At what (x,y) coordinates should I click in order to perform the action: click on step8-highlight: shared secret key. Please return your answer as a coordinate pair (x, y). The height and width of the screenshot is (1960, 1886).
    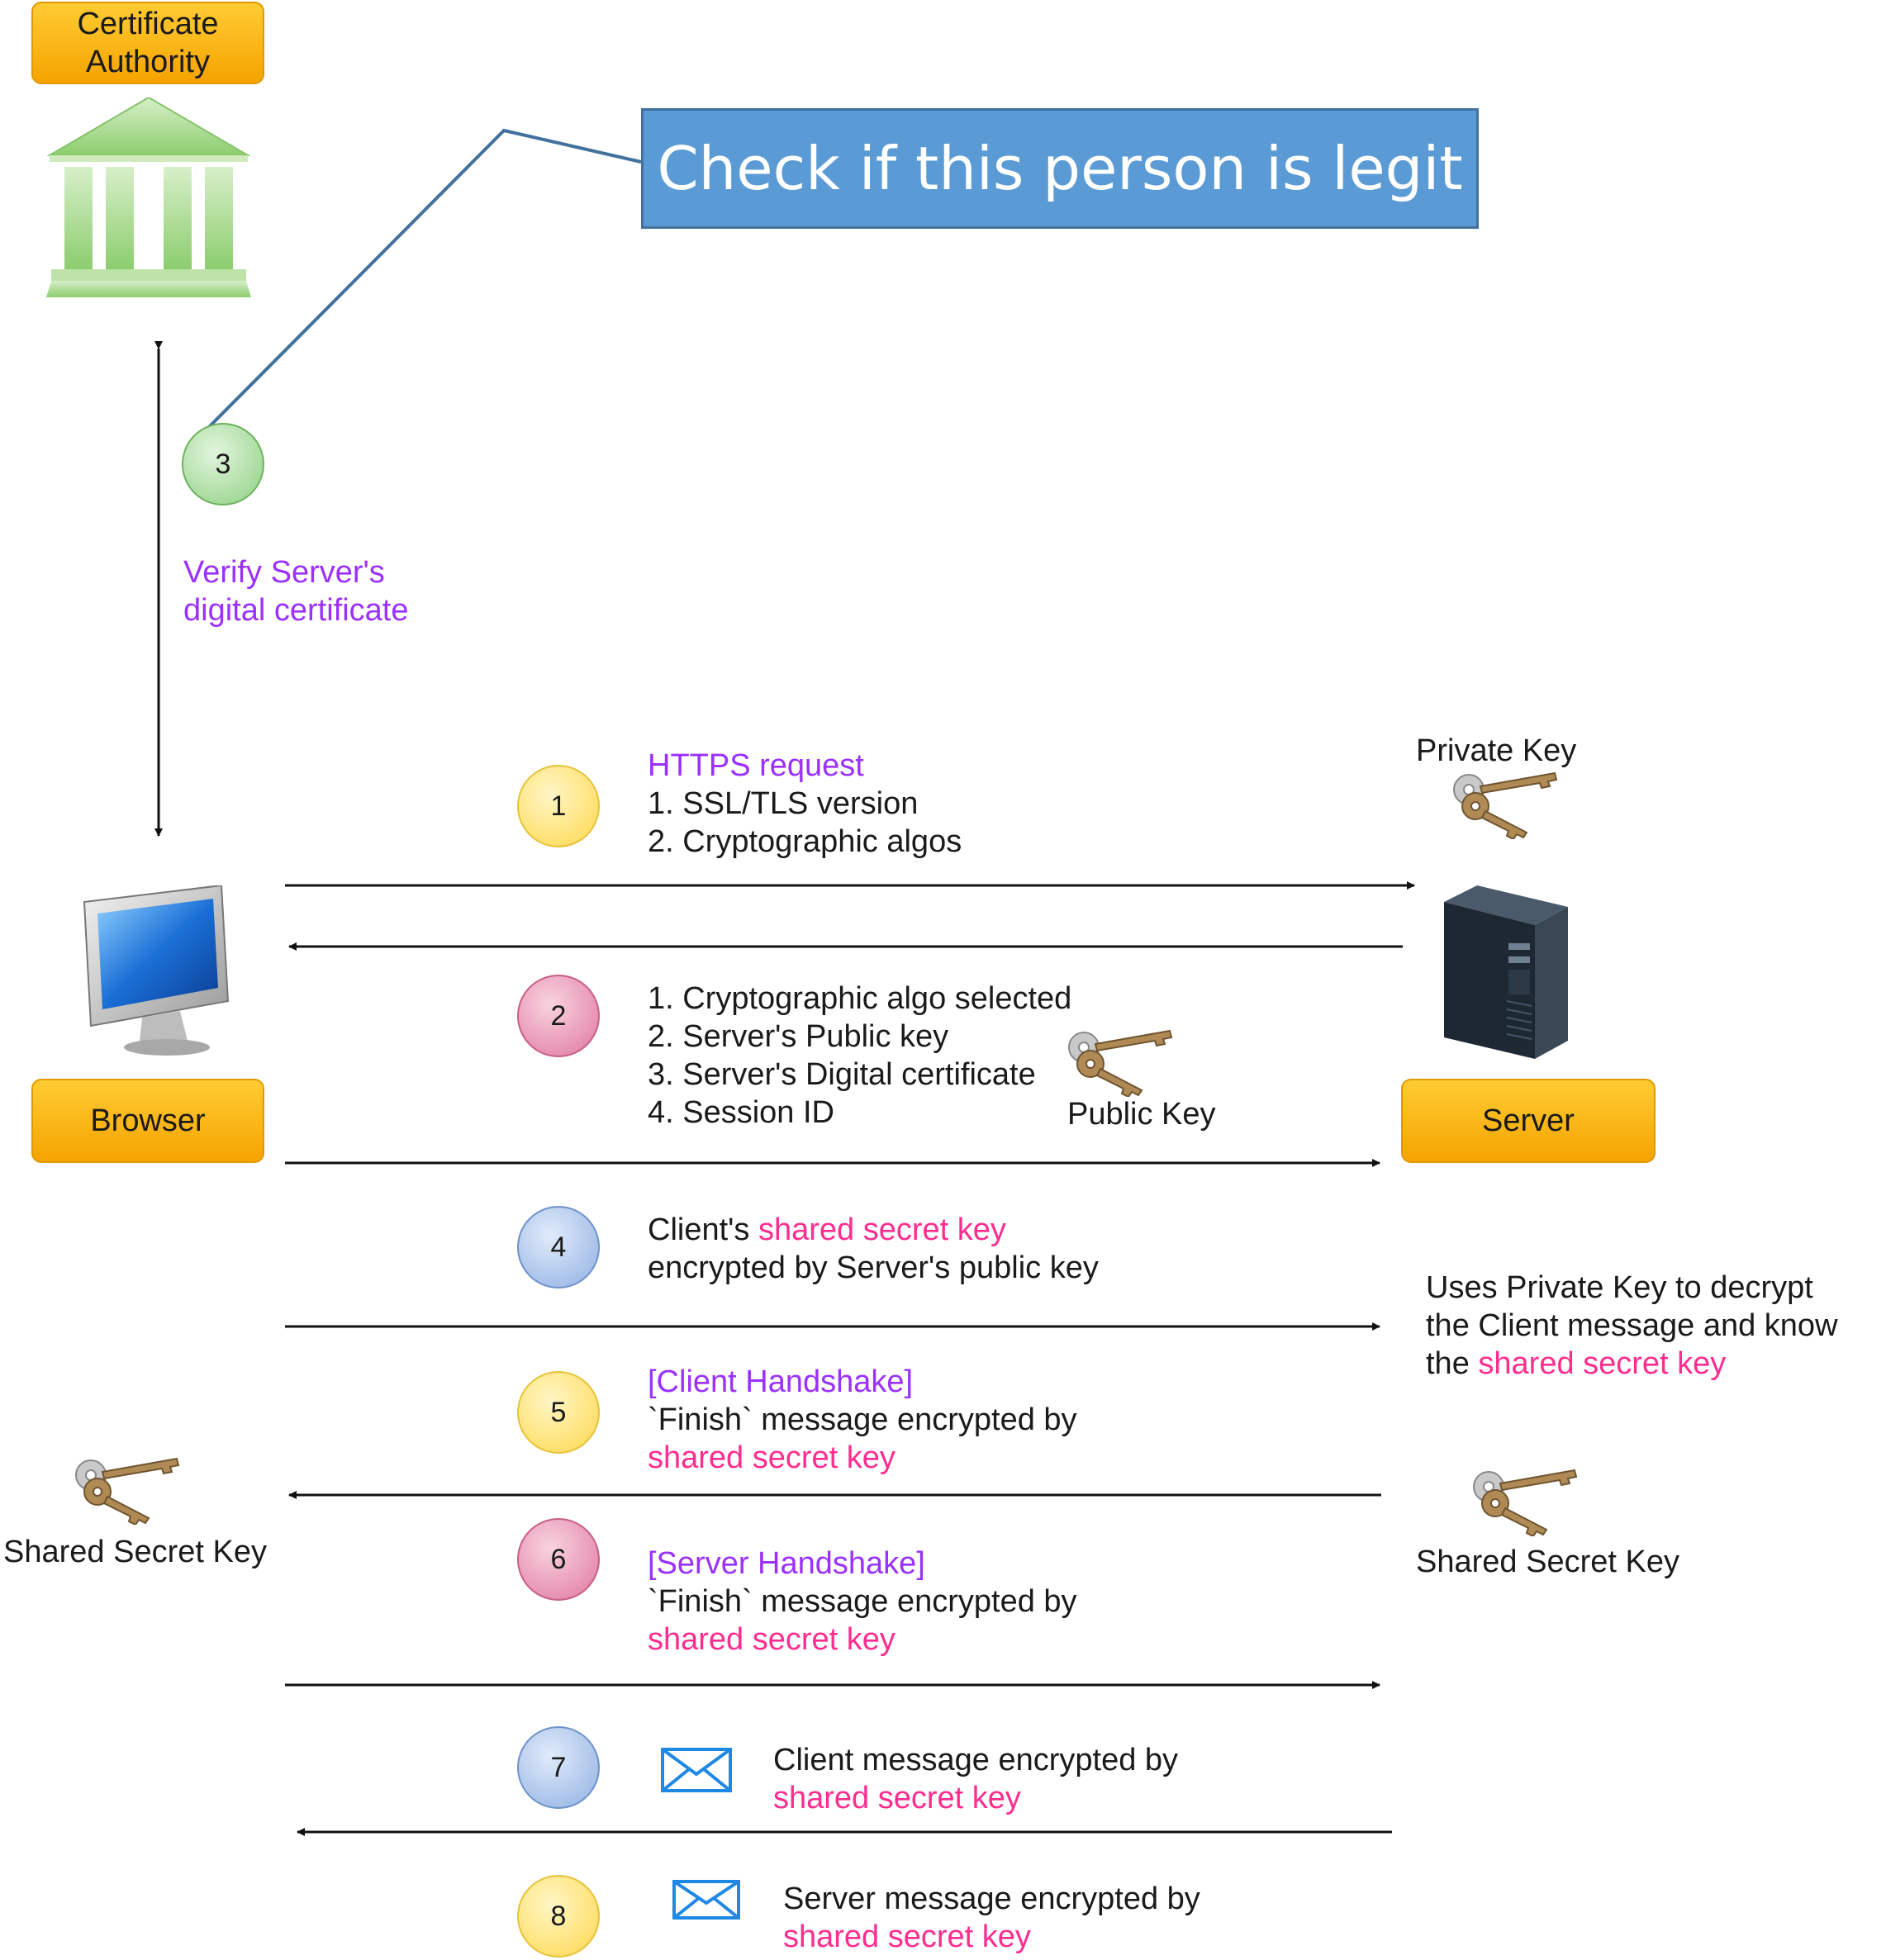
    Looking at the image, I should click on (907, 1937).